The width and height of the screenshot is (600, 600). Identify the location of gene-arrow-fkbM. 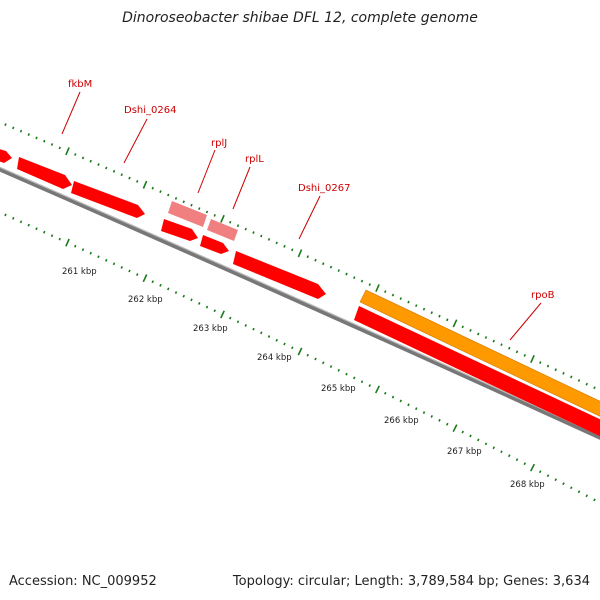
(44, 173).